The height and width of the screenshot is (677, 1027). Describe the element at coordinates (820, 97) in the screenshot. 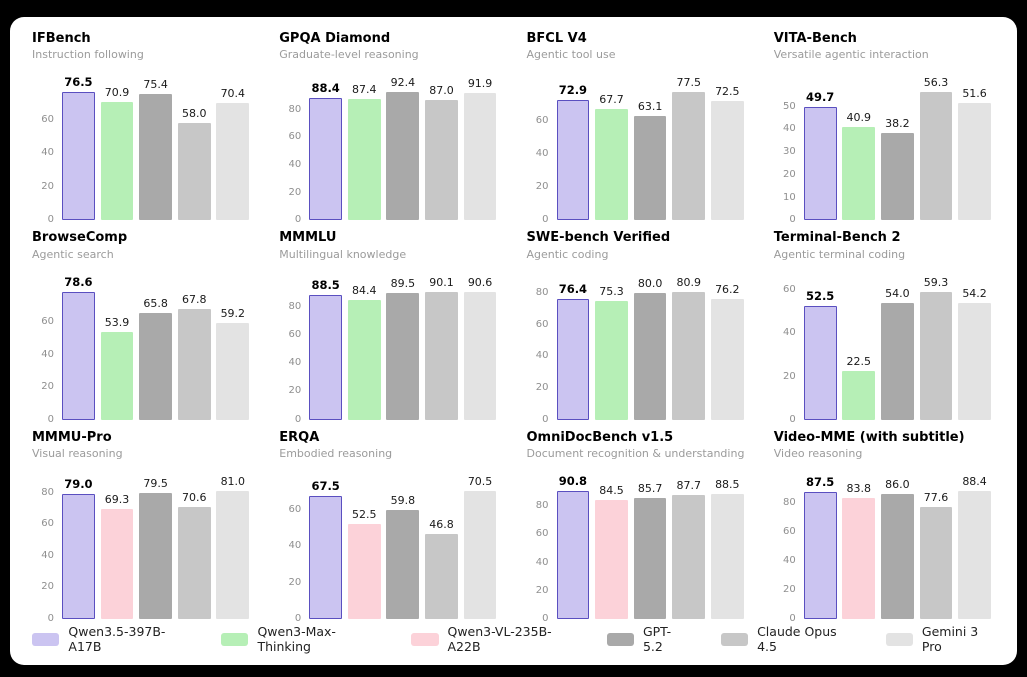

I see `bar-value-label: 49.7` at that location.